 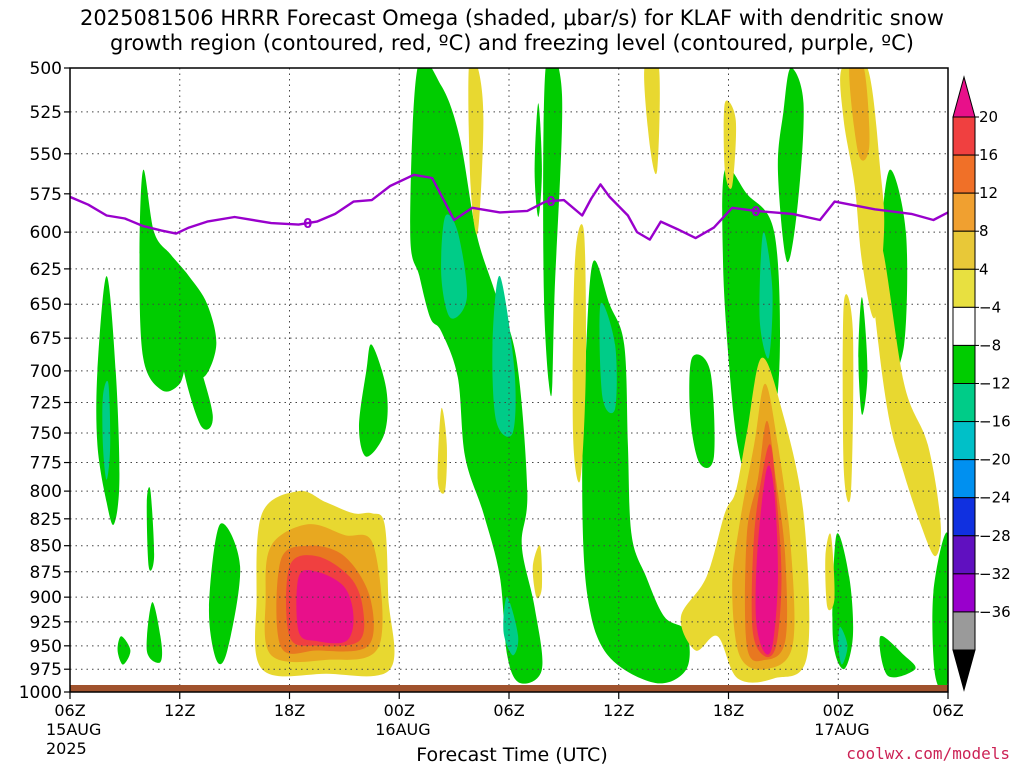 I want to click on y-tick-label: 525, so click(x=46, y=113).